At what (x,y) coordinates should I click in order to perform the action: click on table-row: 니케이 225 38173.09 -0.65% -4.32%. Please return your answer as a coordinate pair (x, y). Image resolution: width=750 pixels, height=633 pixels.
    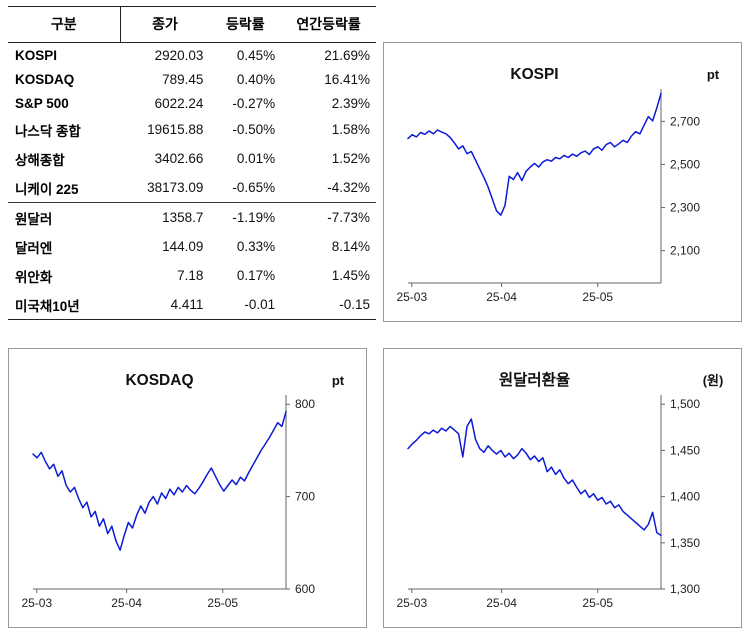
    Looking at the image, I should click on (192, 188).